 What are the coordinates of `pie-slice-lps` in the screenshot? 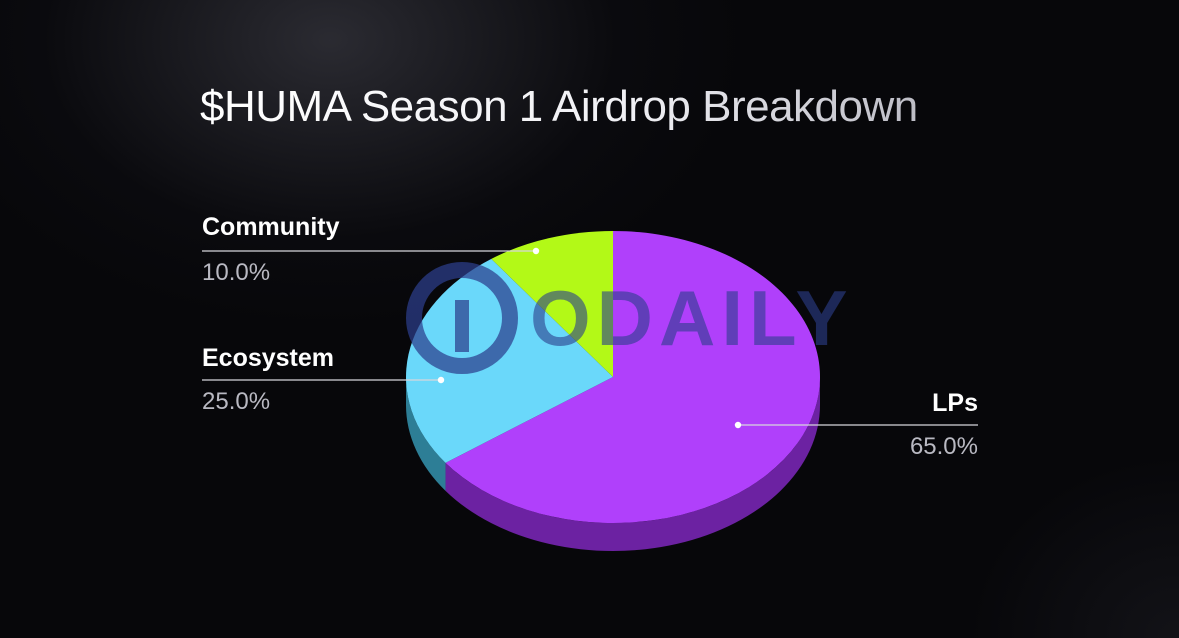 It's located at (632, 377).